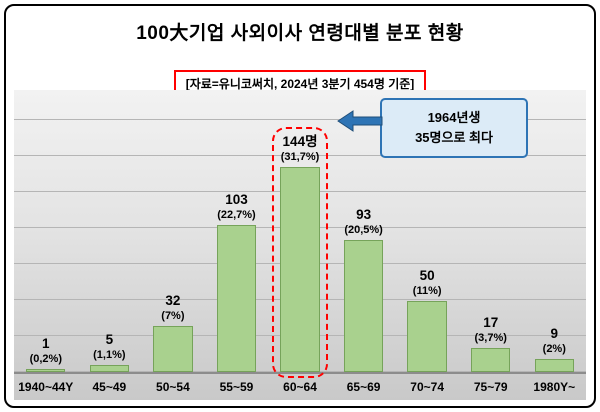  I want to click on bar-value-label: 144명, so click(300, 141).